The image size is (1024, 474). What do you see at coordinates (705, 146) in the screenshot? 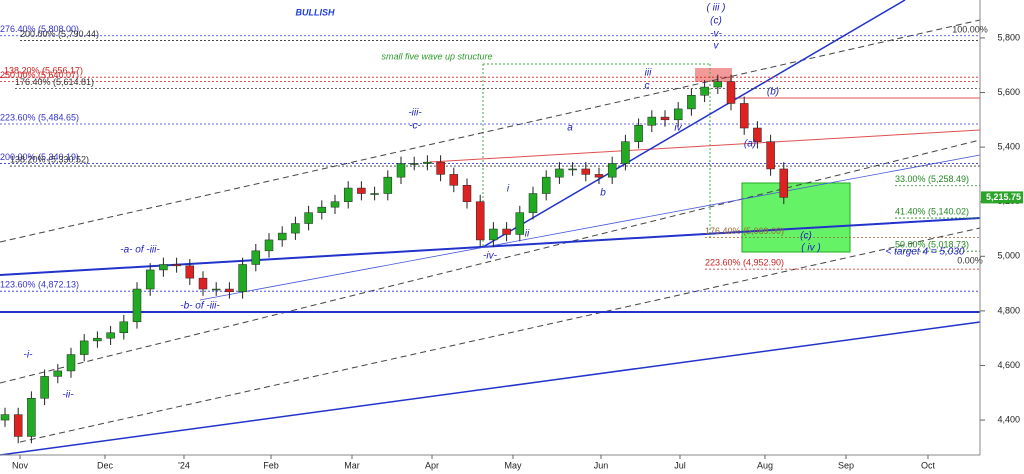
I see `trend-line` at bounding box center [705, 146].